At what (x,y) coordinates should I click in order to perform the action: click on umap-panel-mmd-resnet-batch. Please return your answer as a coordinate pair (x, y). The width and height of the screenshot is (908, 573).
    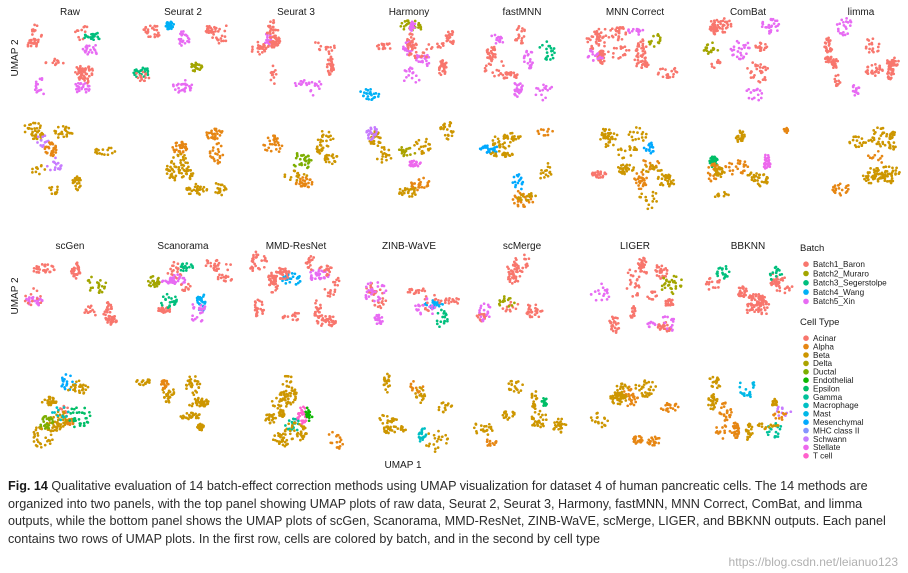
    Looking at the image, I should click on (295, 289).